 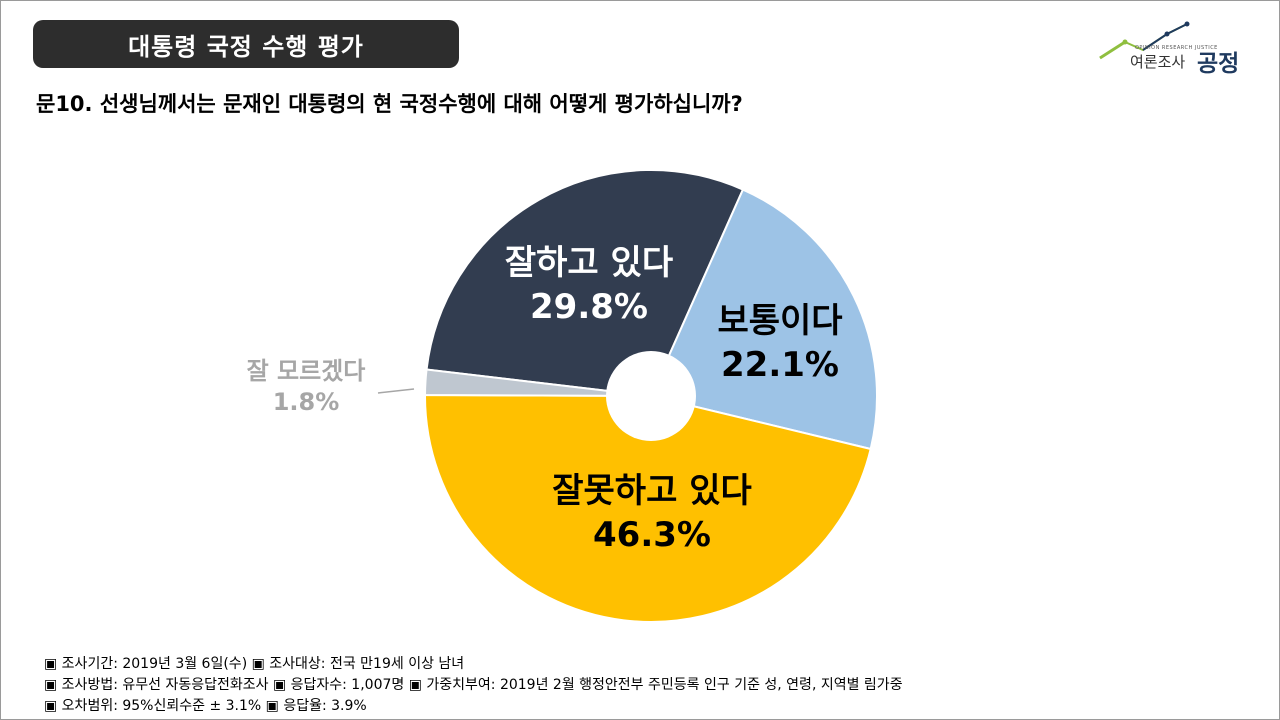 What do you see at coordinates (780, 321) in the screenshot?
I see `slice-category-label: 보통이다` at bounding box center [780, 321].